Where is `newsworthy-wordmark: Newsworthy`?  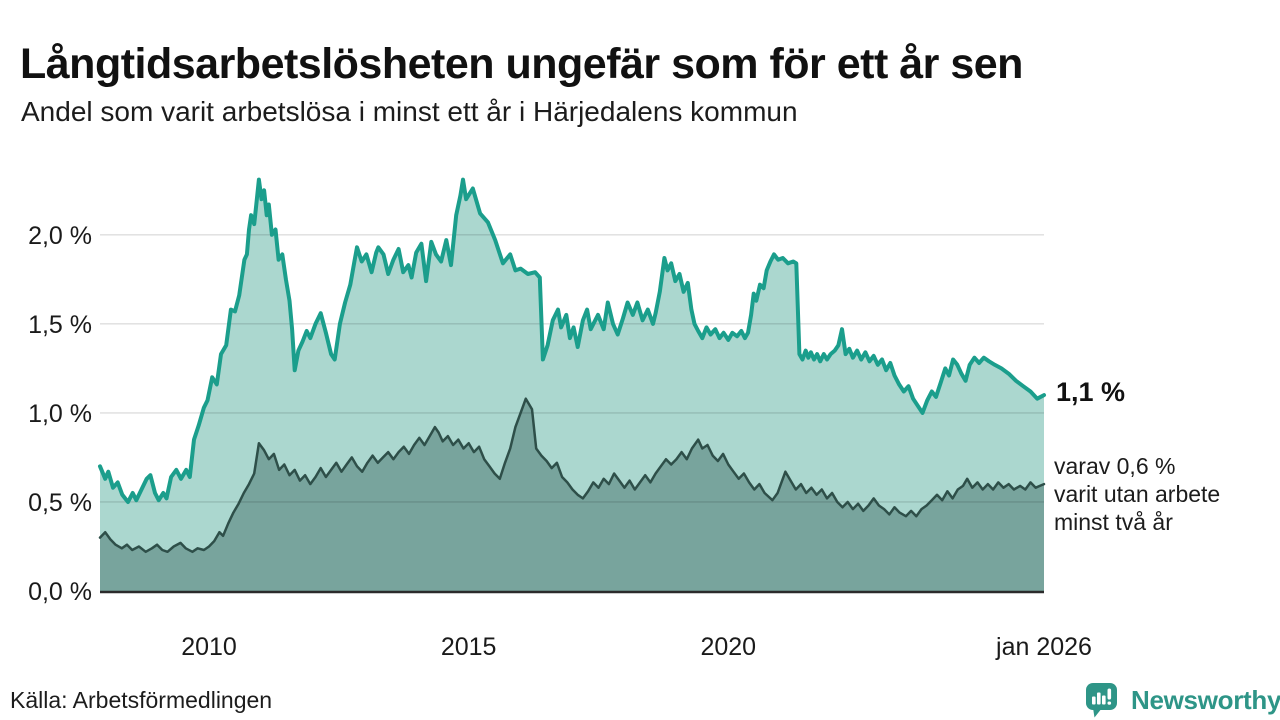
newsworthy-wordmark: Newsworthy is located at coordinates (1205, 699).